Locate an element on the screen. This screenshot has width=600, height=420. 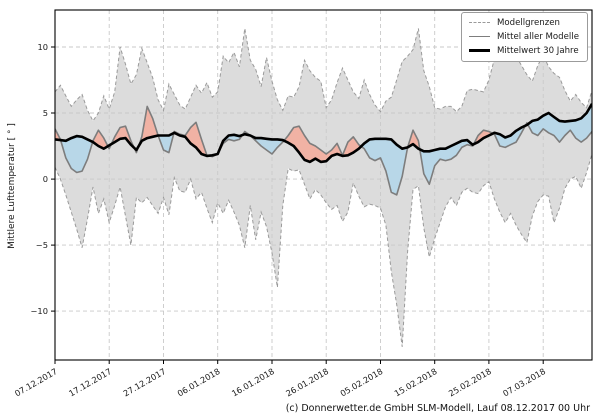
svg-text: −5 is located at coordinates (42, 245).